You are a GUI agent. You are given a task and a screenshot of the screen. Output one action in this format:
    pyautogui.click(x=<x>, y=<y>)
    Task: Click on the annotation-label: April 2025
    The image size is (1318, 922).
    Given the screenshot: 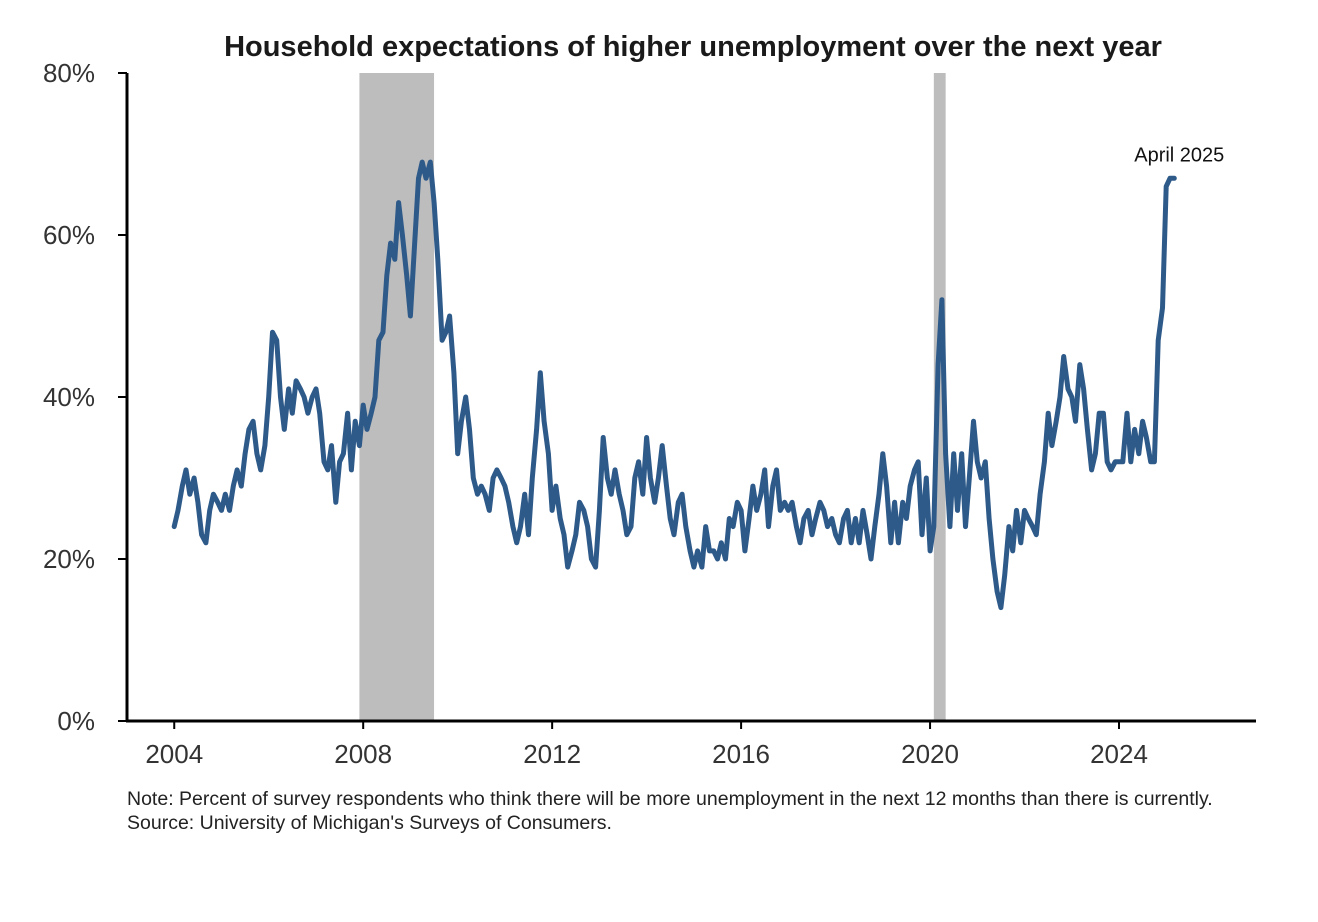 What is the action you would take?
    pyautogui.click(x=1179, y=155)
    